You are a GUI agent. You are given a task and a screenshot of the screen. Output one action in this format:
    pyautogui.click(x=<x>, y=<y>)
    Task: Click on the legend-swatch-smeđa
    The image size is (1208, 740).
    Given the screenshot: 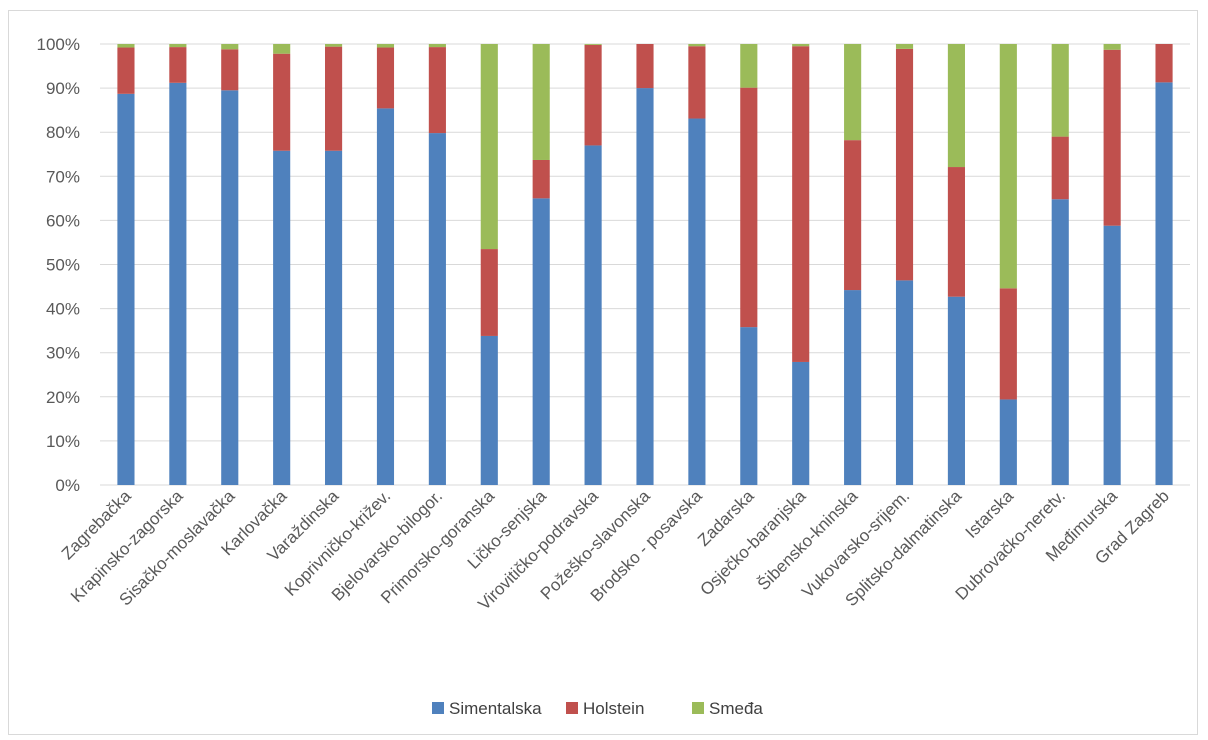 What is the action you would take?
    pyautogui.click(x=698, y=708)
    